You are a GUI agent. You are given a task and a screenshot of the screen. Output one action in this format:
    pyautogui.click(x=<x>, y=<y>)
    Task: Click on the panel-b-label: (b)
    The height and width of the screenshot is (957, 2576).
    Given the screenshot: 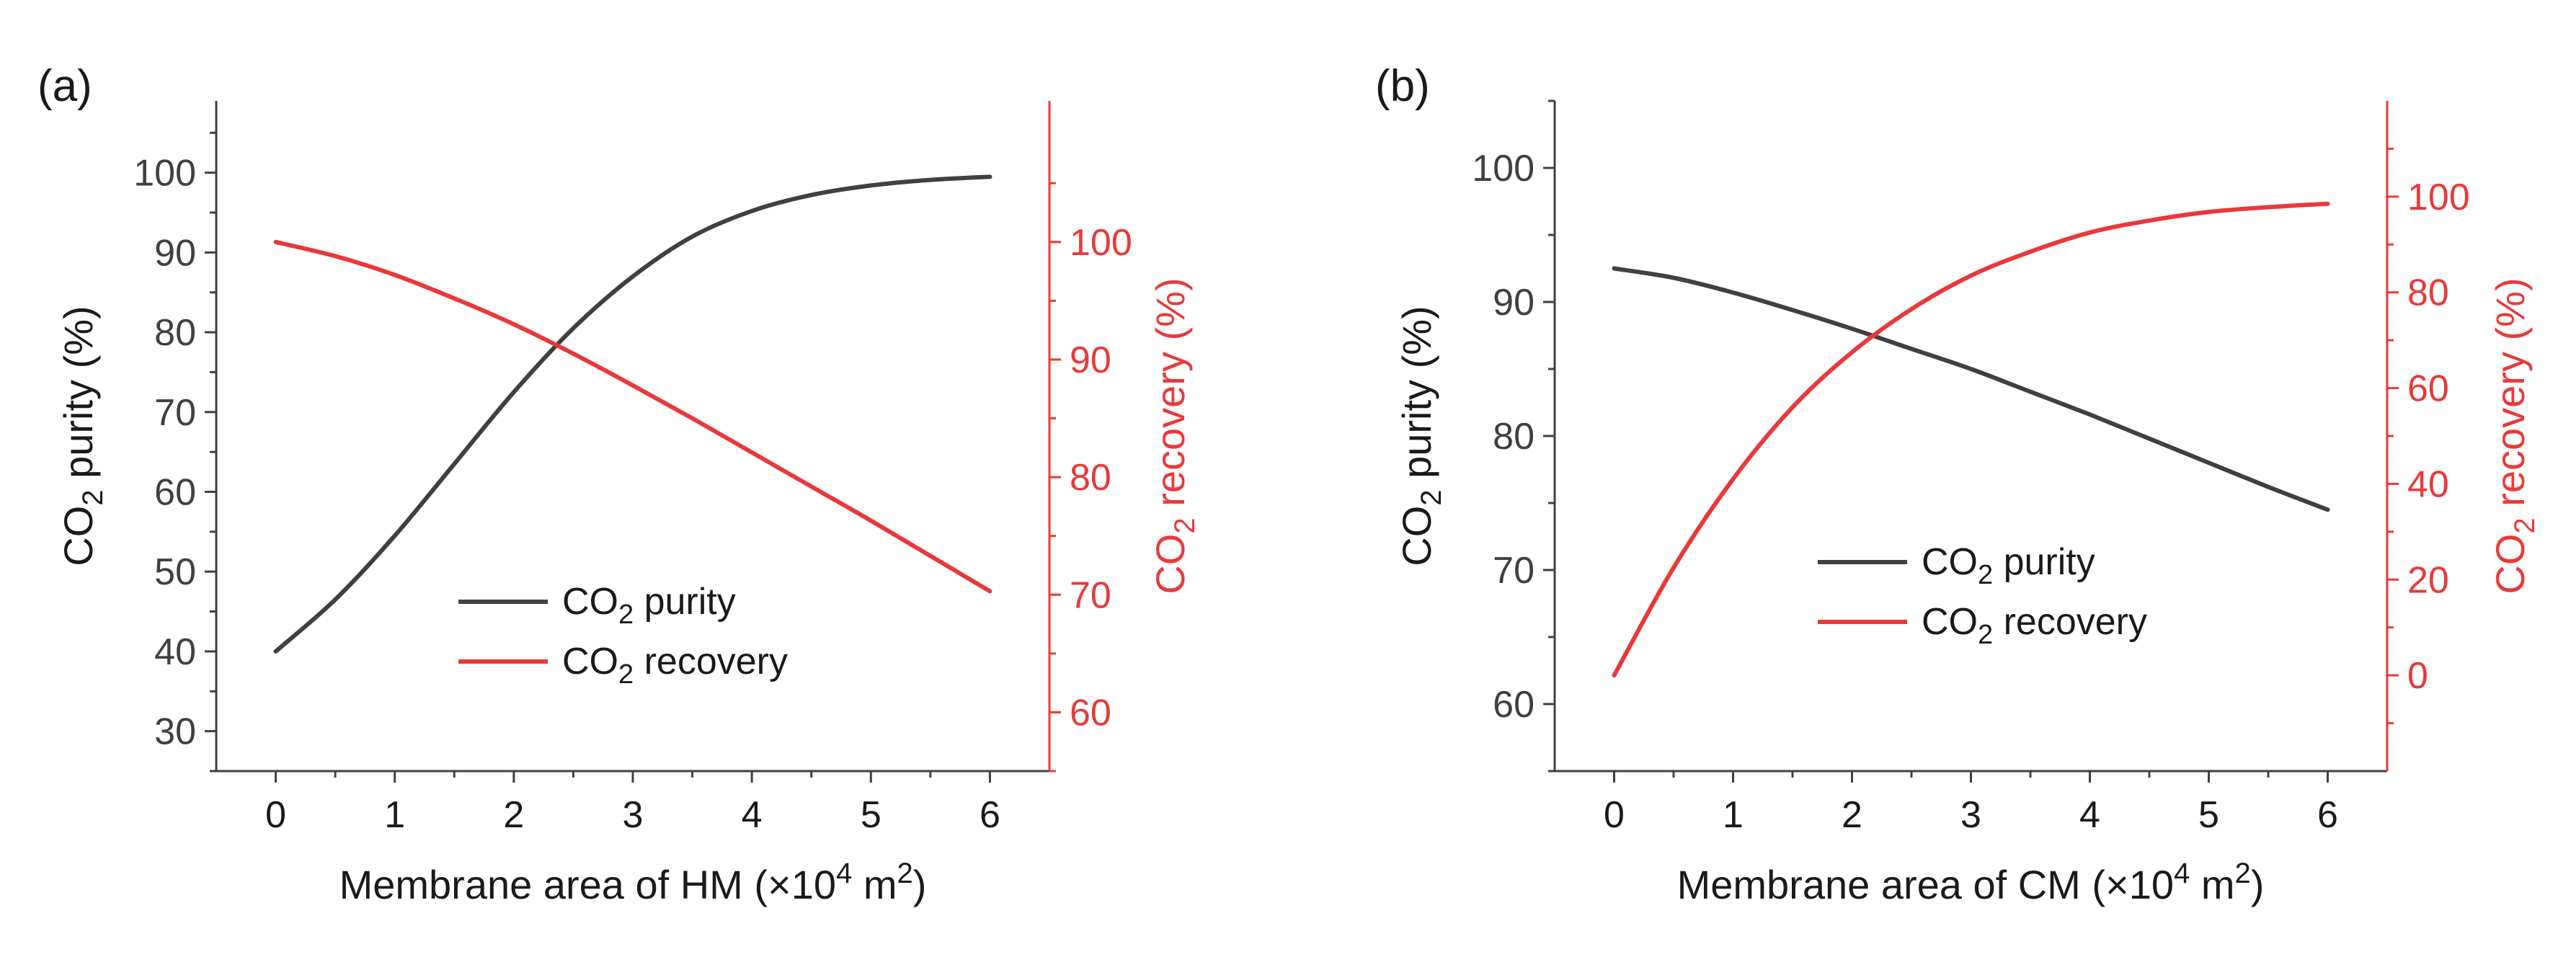 What is the action you would take?
    pyautogui.click(x=1402, y=86)
    